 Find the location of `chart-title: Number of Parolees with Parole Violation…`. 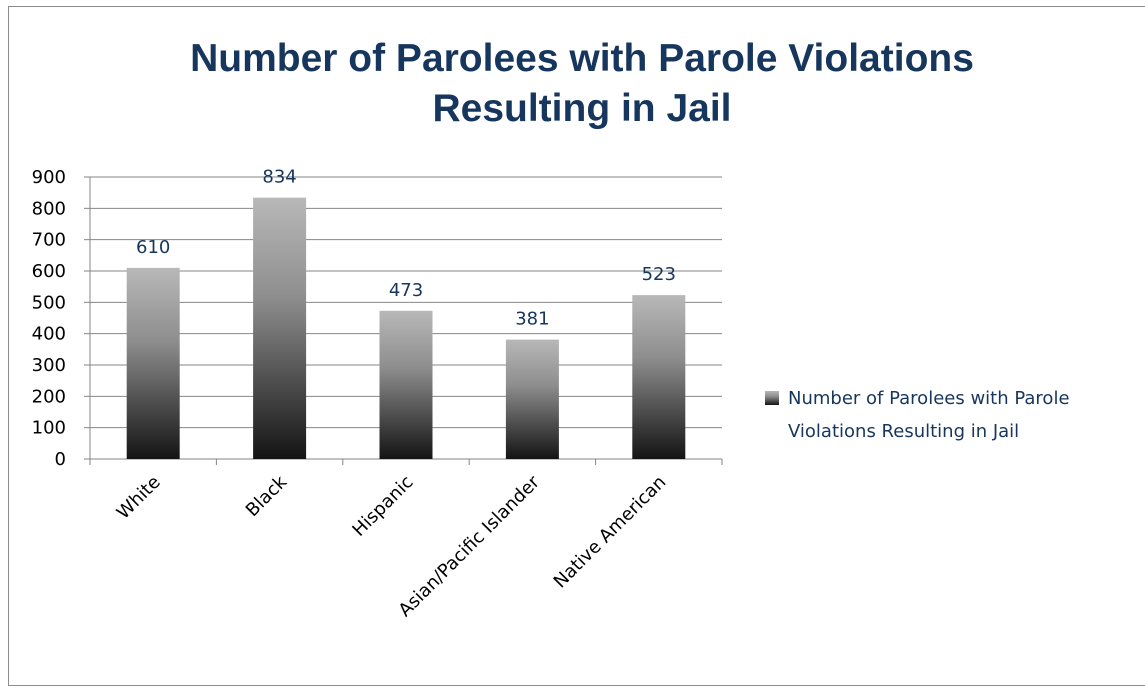

chart-title: Number of Parolees with Parole Violation… is located at coordinates (572, 84).